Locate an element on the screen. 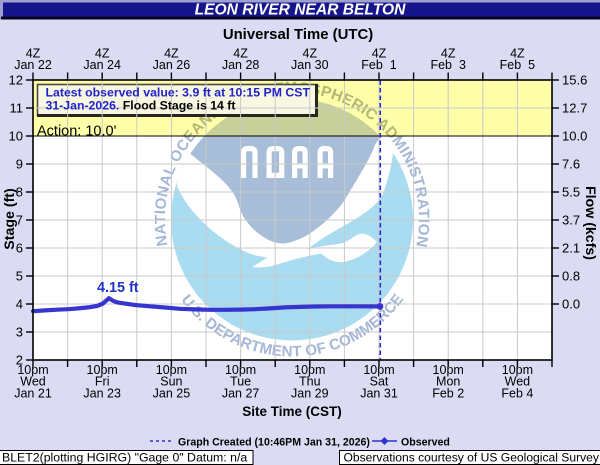  svg-text: Feb 1 is located at coordinates (378, 65).